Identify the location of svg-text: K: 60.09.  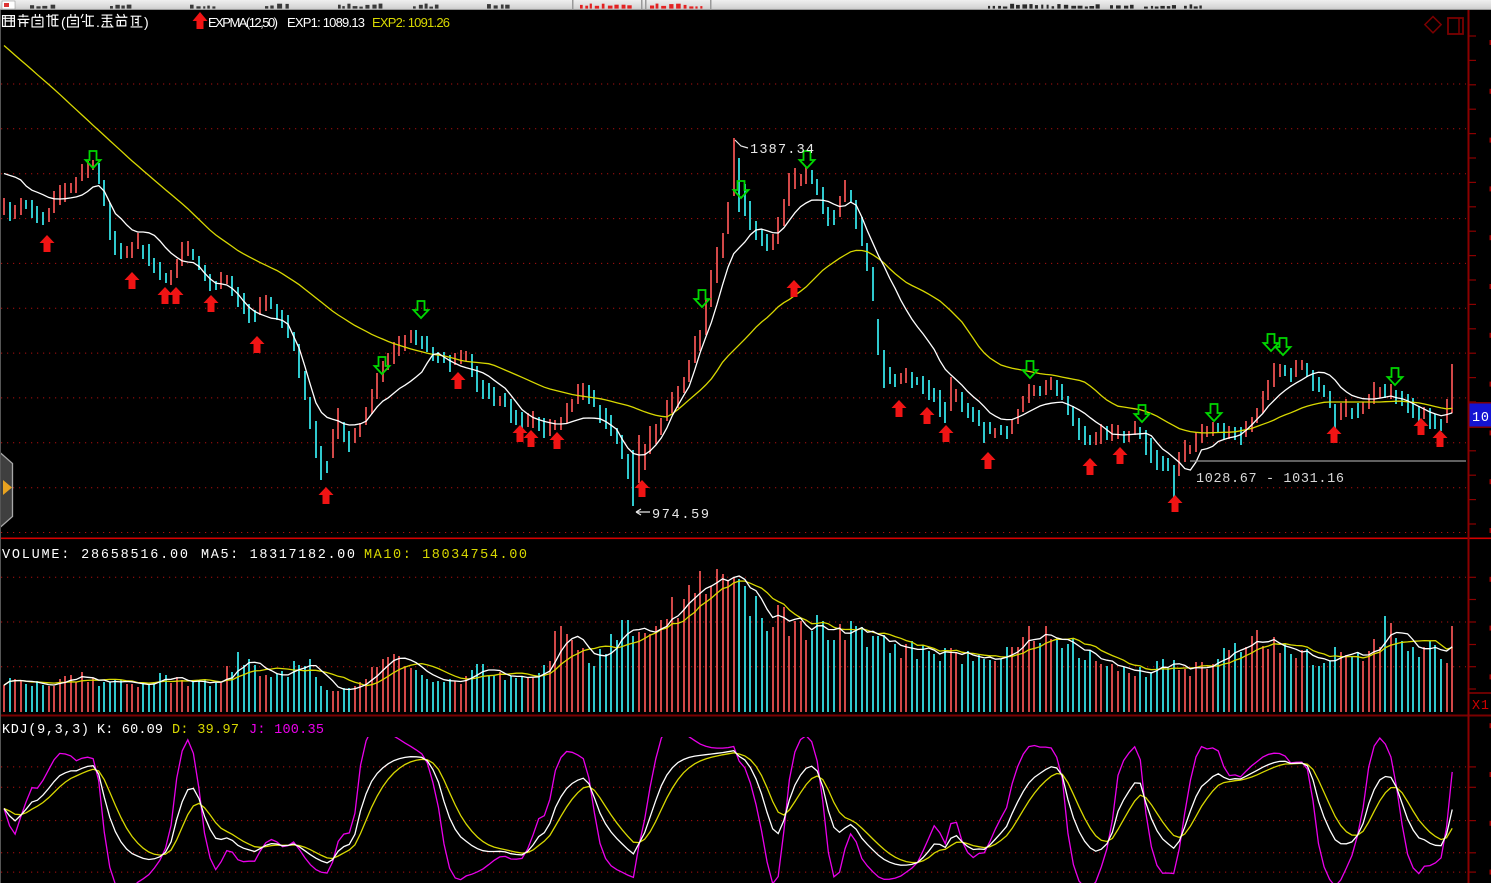
(130, 730).